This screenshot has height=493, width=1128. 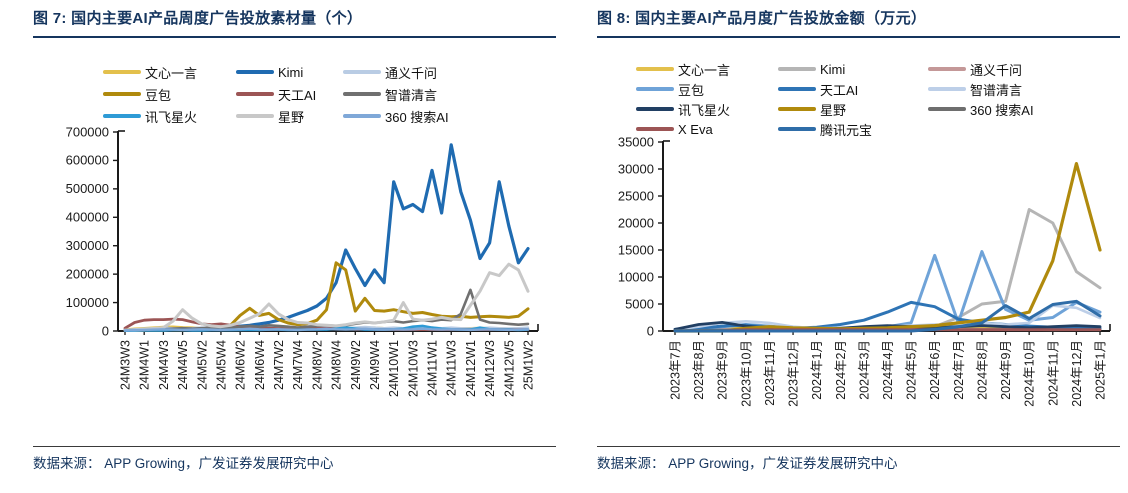 What do you see at coordinates (255, 116) in the screenshot?
I see `legend-swatch-星野` at bounding box center [255, 116].